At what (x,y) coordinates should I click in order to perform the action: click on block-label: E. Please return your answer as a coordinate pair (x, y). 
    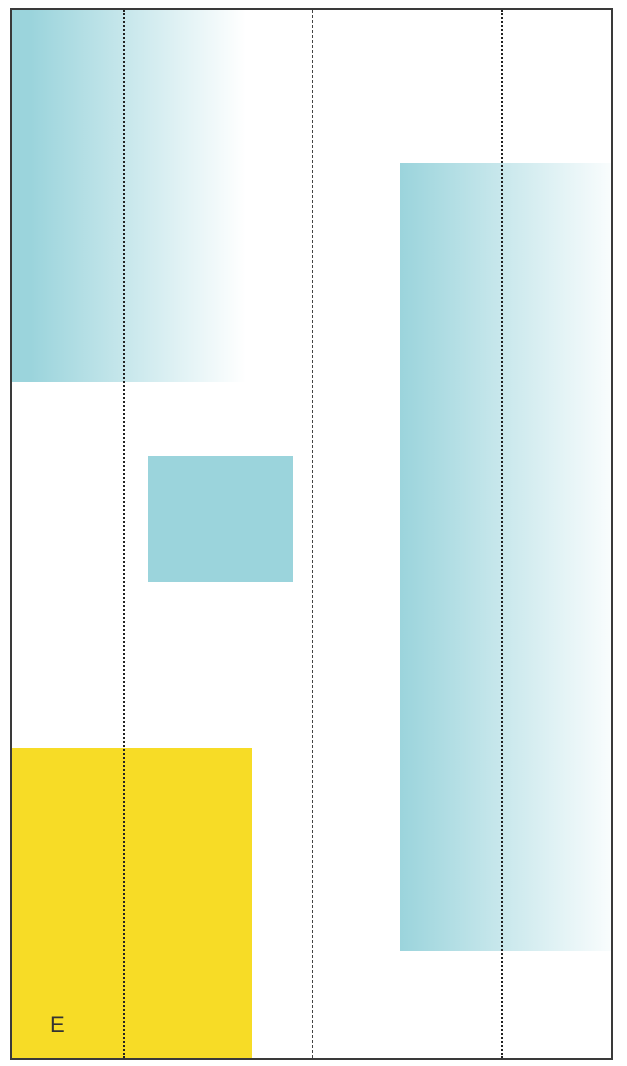
    Looking at the image, I should click on (57, 1024).